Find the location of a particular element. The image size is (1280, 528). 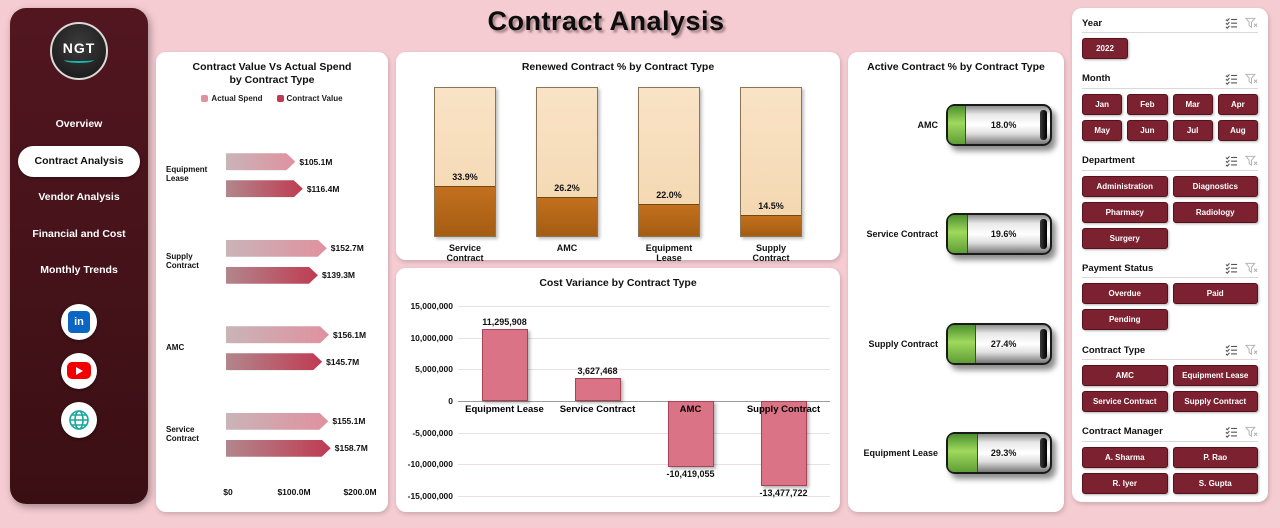

filter-option-amc: AMC is located at coordinates (1125, 376).